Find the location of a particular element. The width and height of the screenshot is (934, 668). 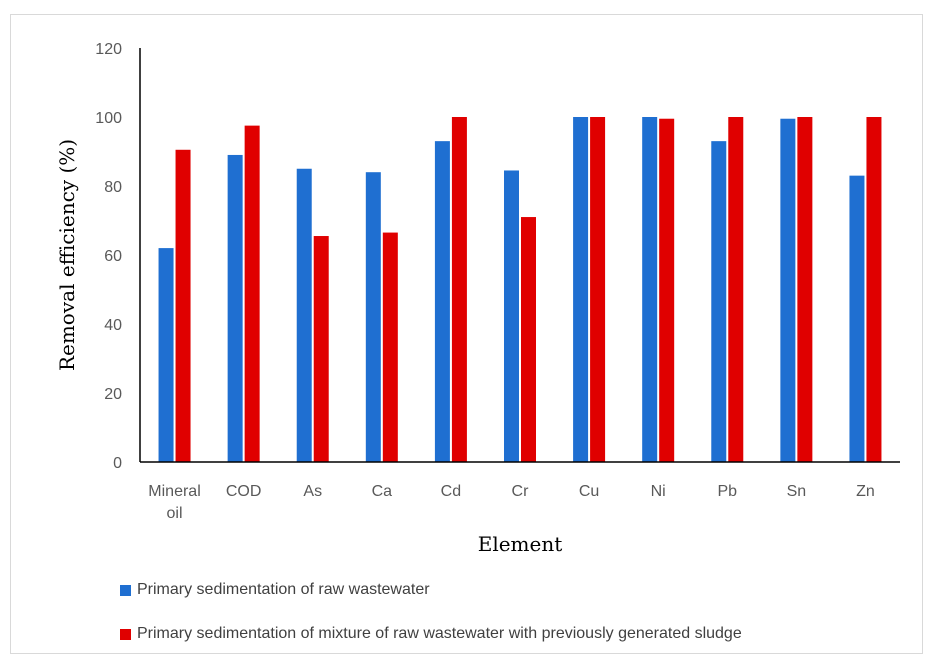

x-category-label: As is located at coordinates (312, 491).